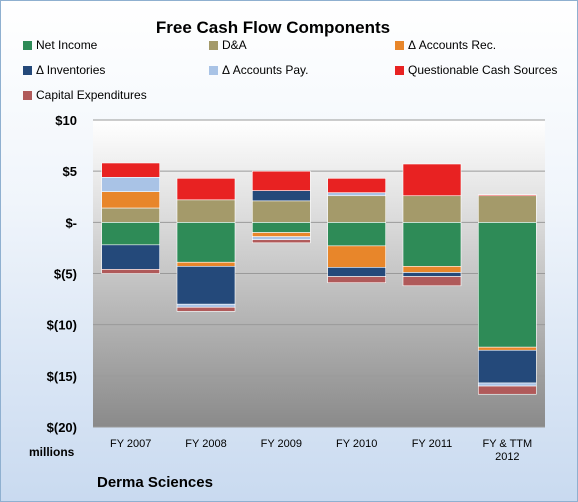 The width and height of the screenshot is (578, 502). I want to click on company-label: Derma Sciences, so click(155, 482).